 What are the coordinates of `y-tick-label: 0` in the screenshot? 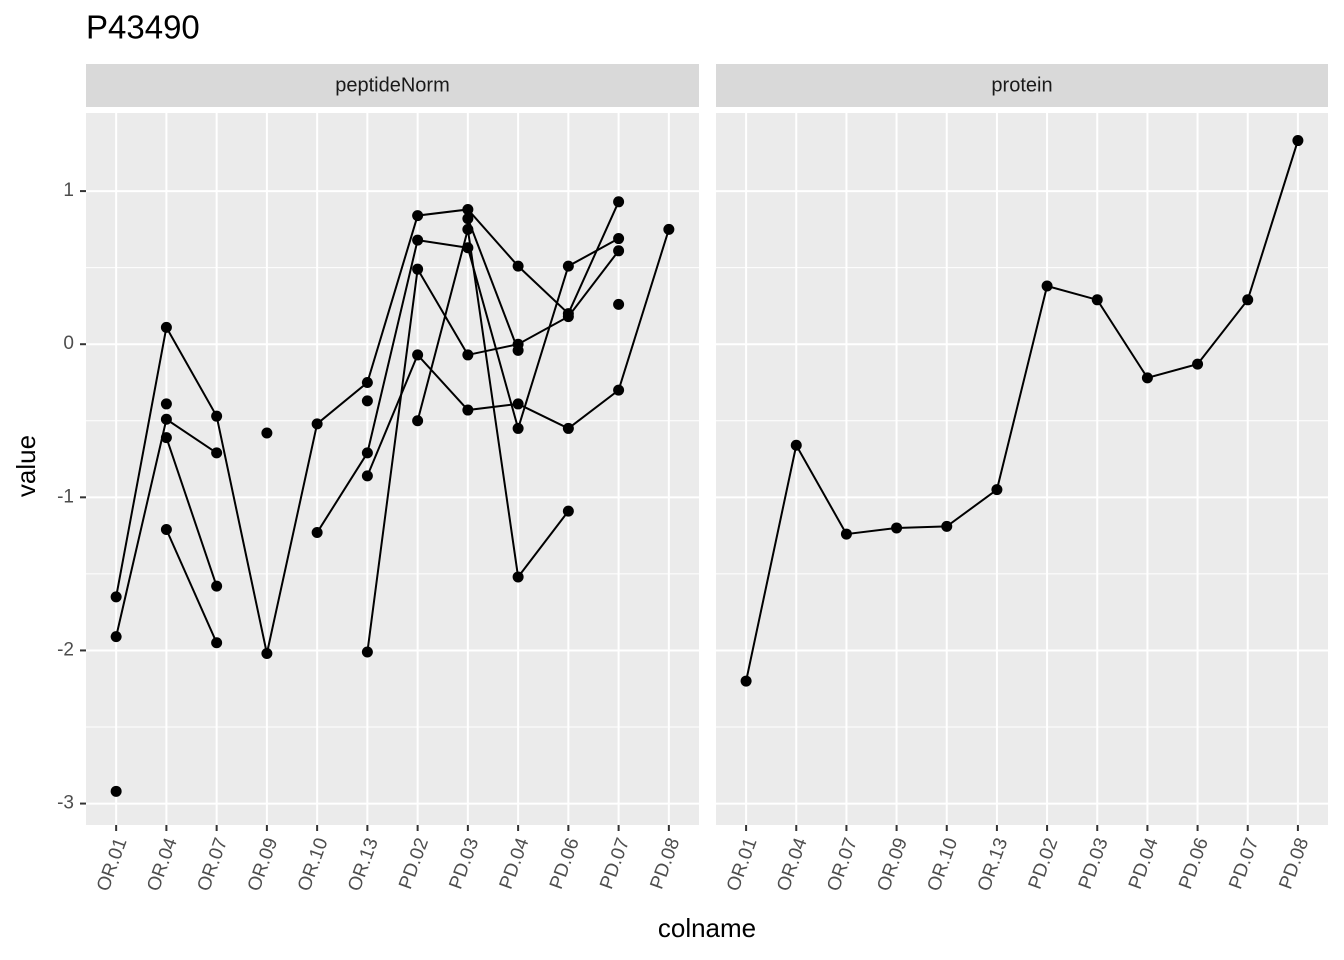 It's located at (68, 343).